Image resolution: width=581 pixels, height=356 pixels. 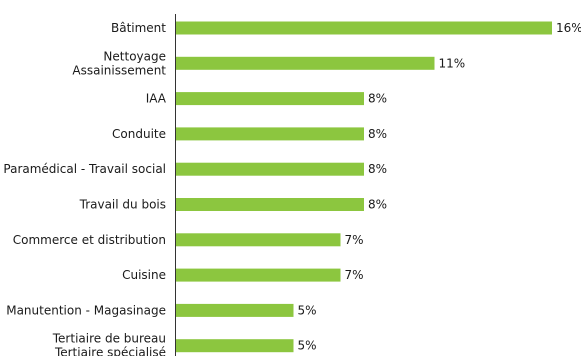 I want to click on value-label-8: 5%, so click(x=307, y=310).